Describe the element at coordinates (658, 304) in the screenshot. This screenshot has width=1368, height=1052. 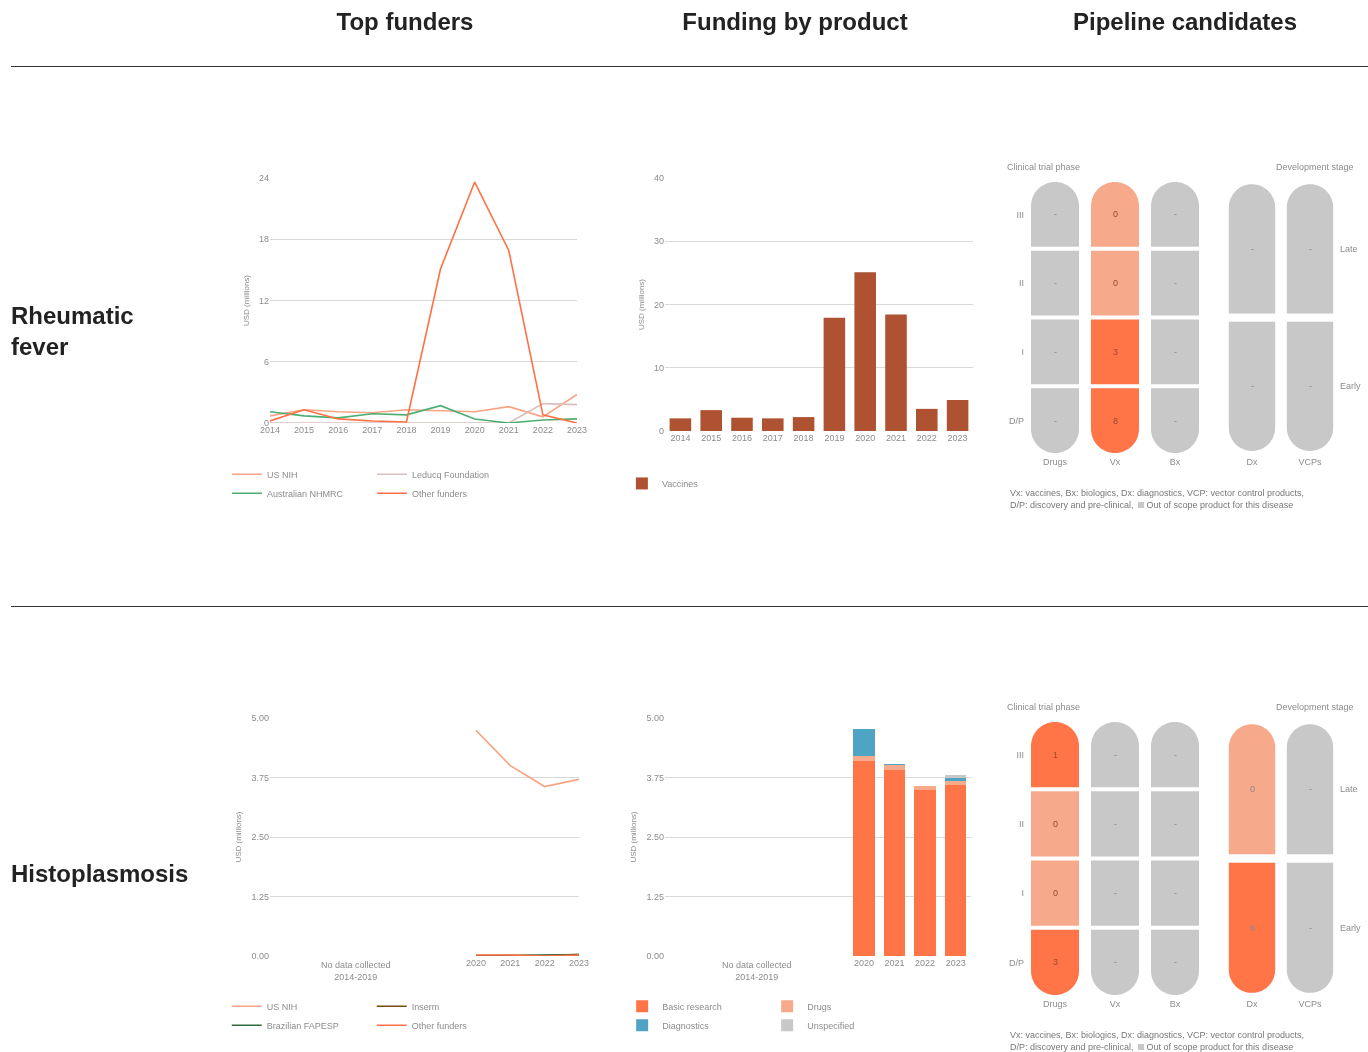
I see `y-tick-label: 20` at that location.